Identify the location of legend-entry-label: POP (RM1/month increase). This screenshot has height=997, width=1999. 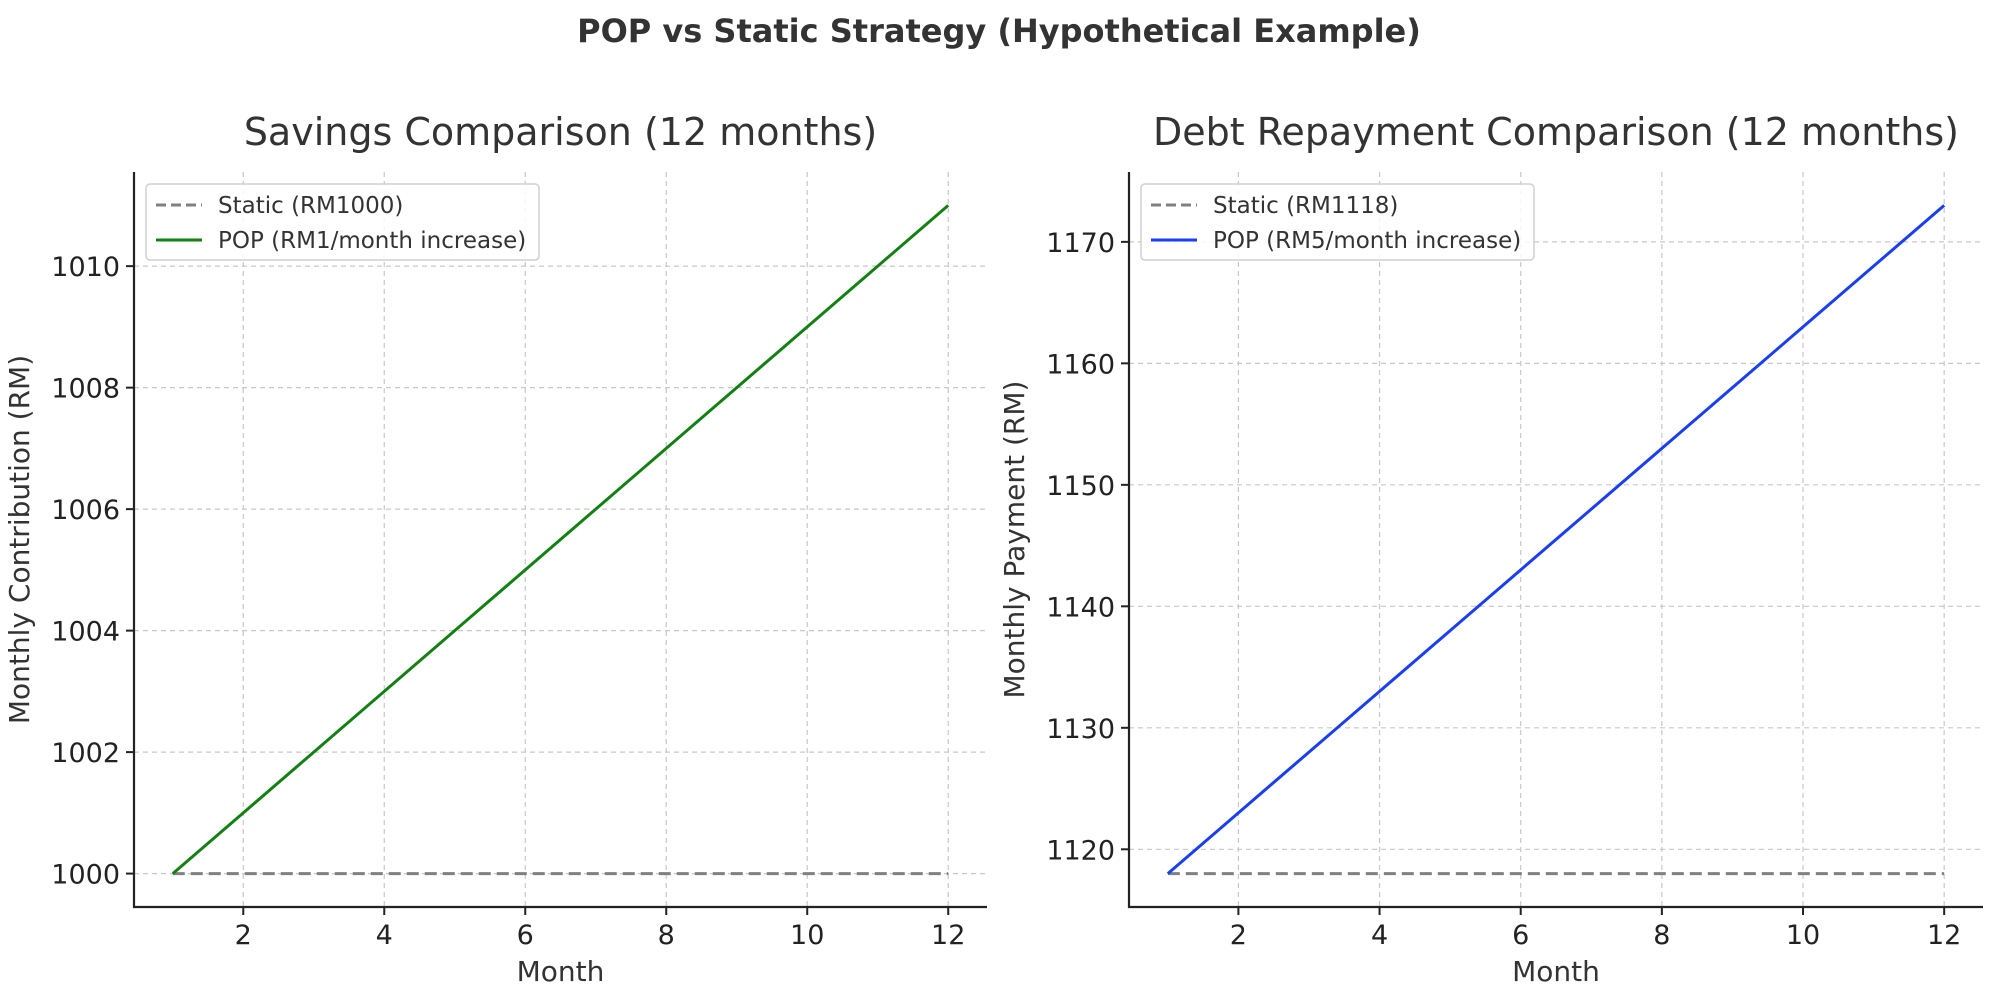
(372, 241).